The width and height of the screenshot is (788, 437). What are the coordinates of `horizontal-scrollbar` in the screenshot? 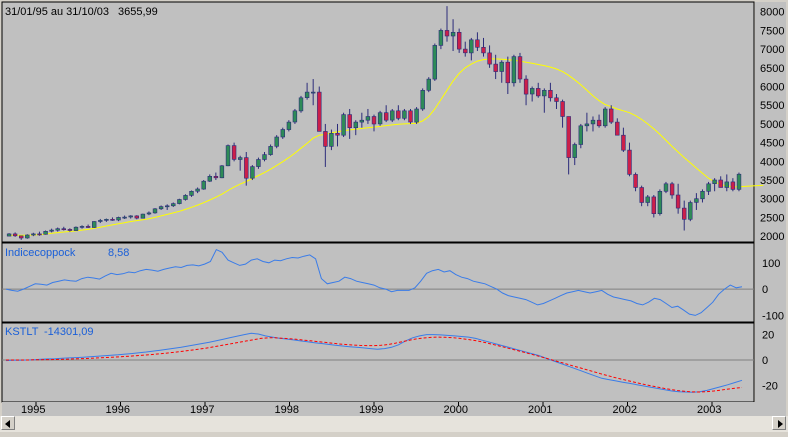 It's located at (394, 424).